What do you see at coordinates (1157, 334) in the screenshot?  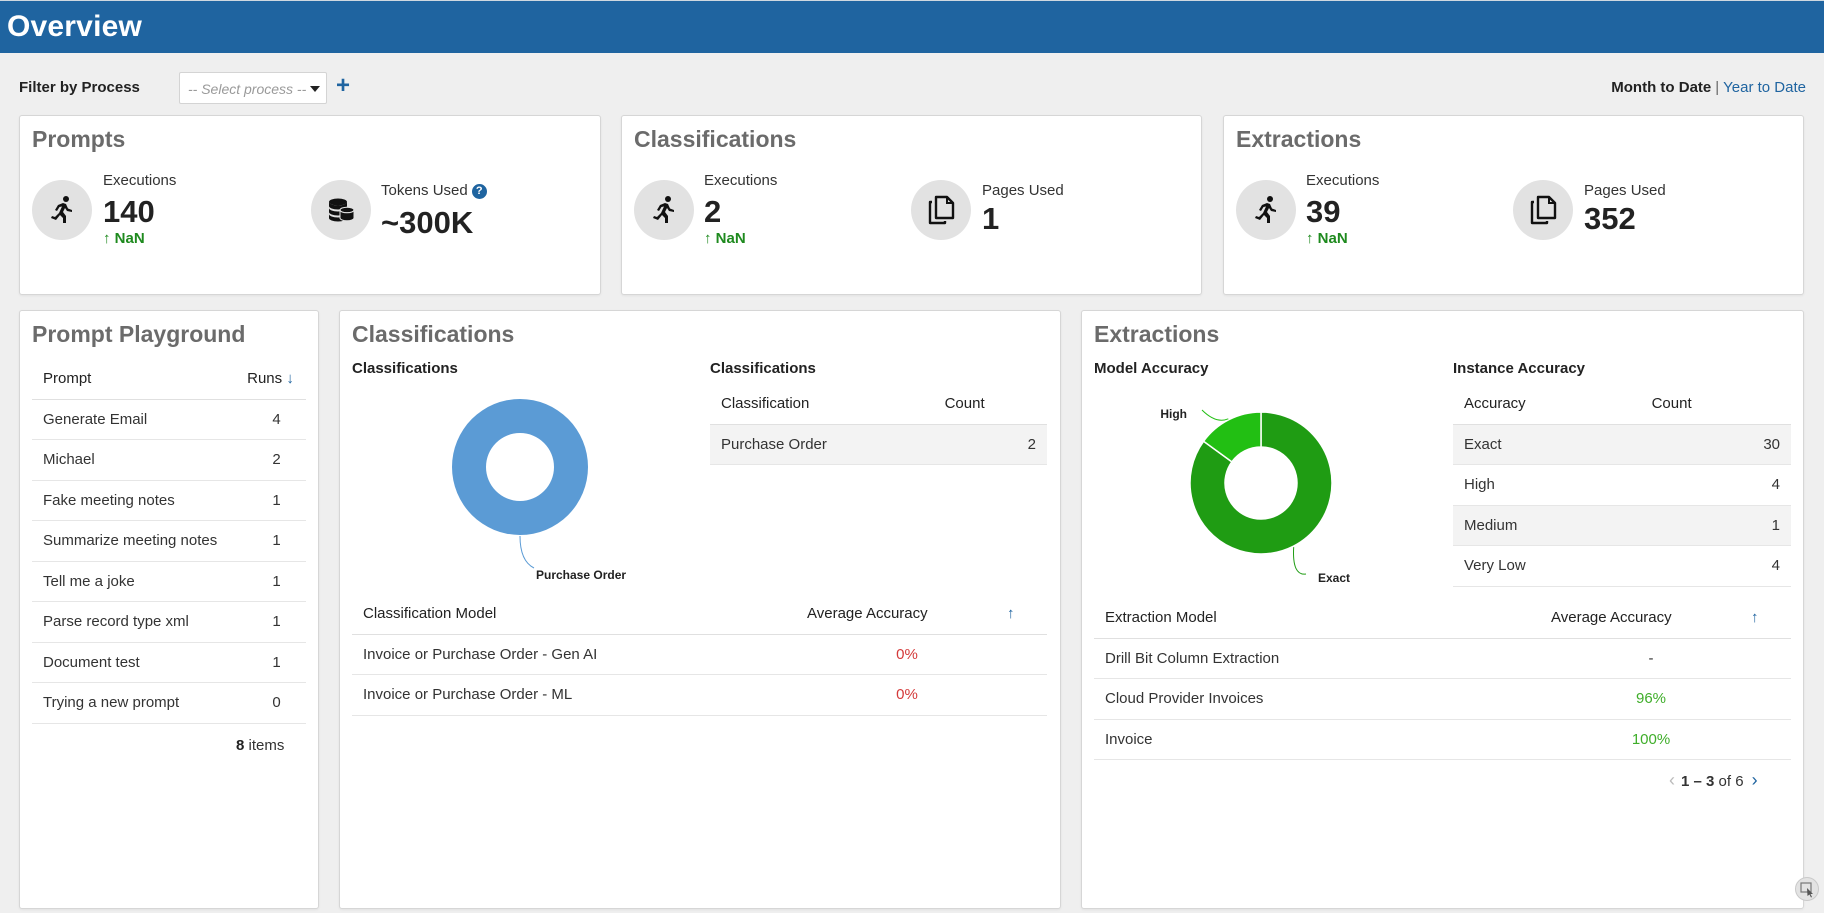 I see `card-title: Extractions` at bounding box center [1157, 334].